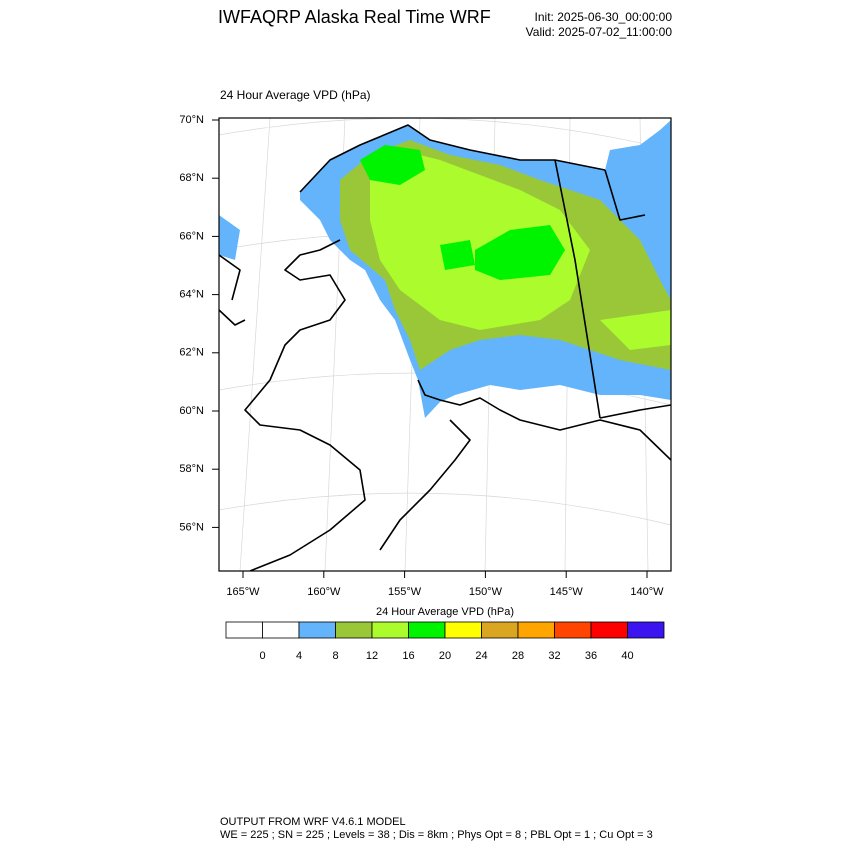  What do you see at coordinates (445, 612) in the screenshot?
I see `colorbar-title: 24 Hour Average VPD (hPa)` at bounding box center [445, 612].